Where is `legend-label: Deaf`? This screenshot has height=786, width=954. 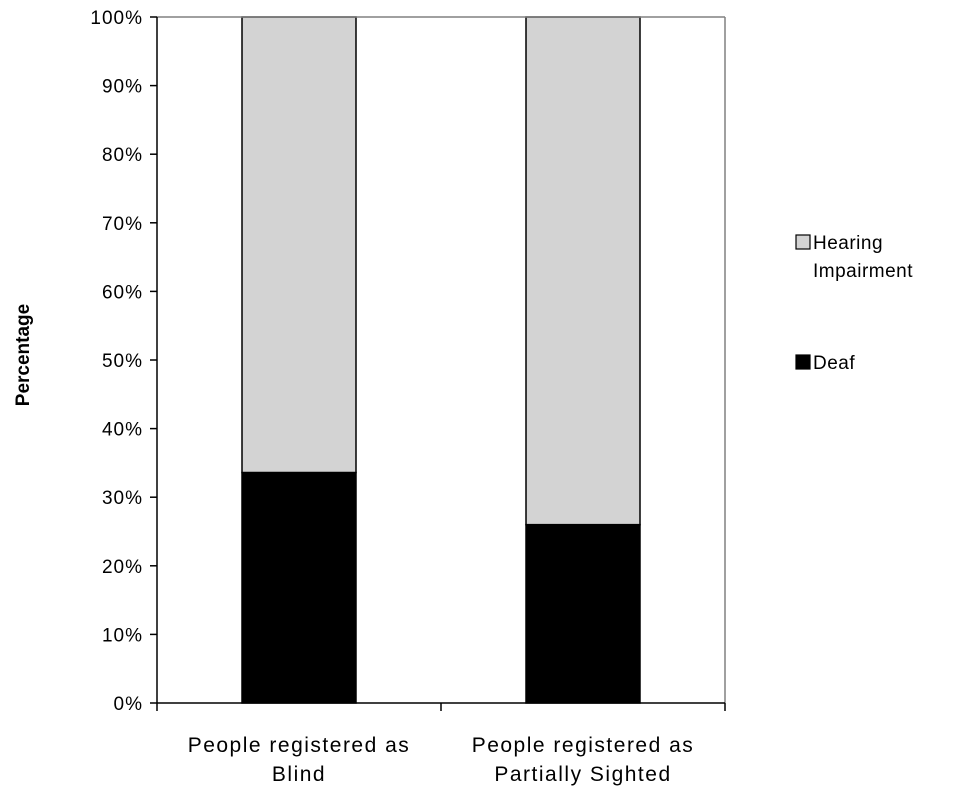
legend-label: Deaf is located at coordinates (834, 363).